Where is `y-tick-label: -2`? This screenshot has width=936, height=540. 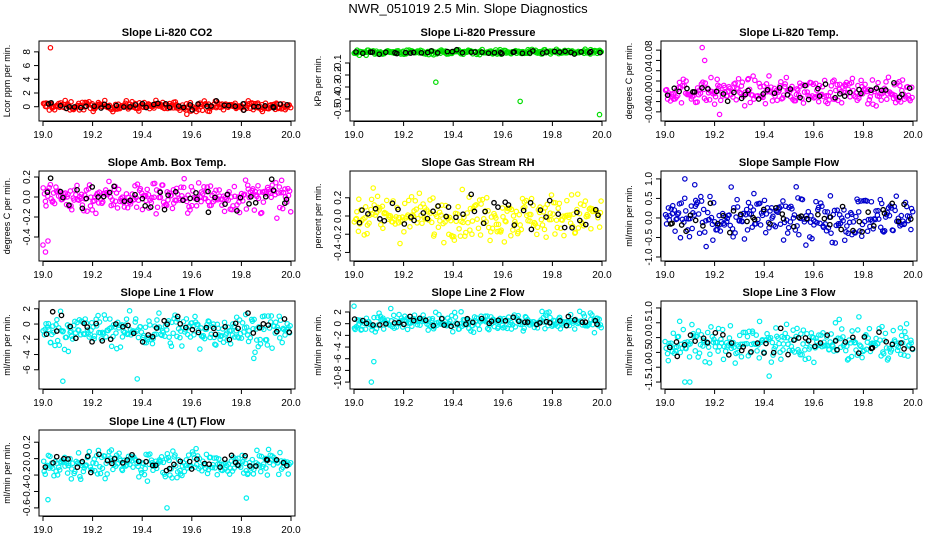
y-tick-label: -2 is located at coordinates (27, 338).